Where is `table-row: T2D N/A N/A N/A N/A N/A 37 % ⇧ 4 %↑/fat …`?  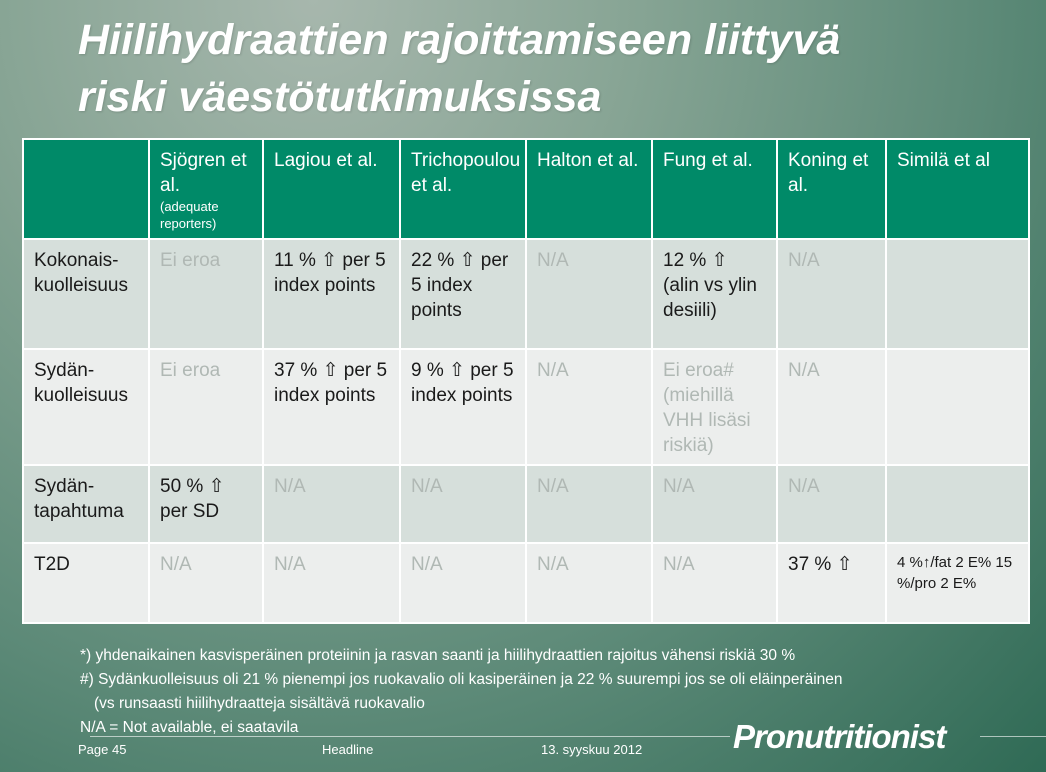
table-row: T2D N/A N/A N/A N/A N/A 37 % ⇧ 4 %↑/fat … is located at coordinates (526, 583).